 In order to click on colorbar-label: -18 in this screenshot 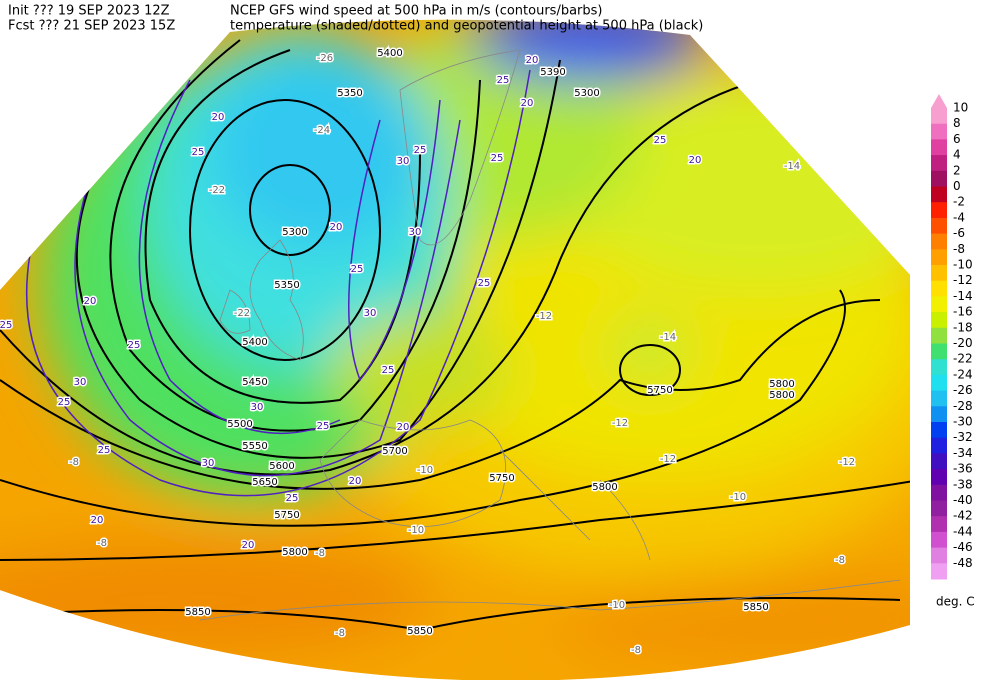, I will do `click(963, 327)`.